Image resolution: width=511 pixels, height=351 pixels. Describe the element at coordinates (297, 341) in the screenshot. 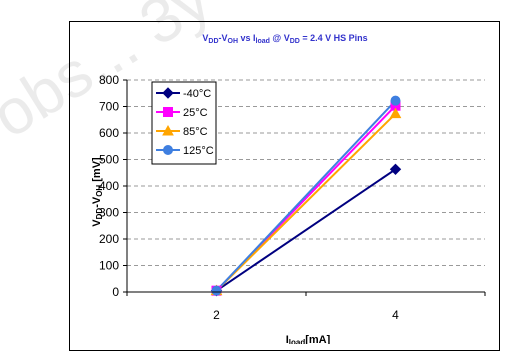

I see `xlabel-sub-load: load` at that location.